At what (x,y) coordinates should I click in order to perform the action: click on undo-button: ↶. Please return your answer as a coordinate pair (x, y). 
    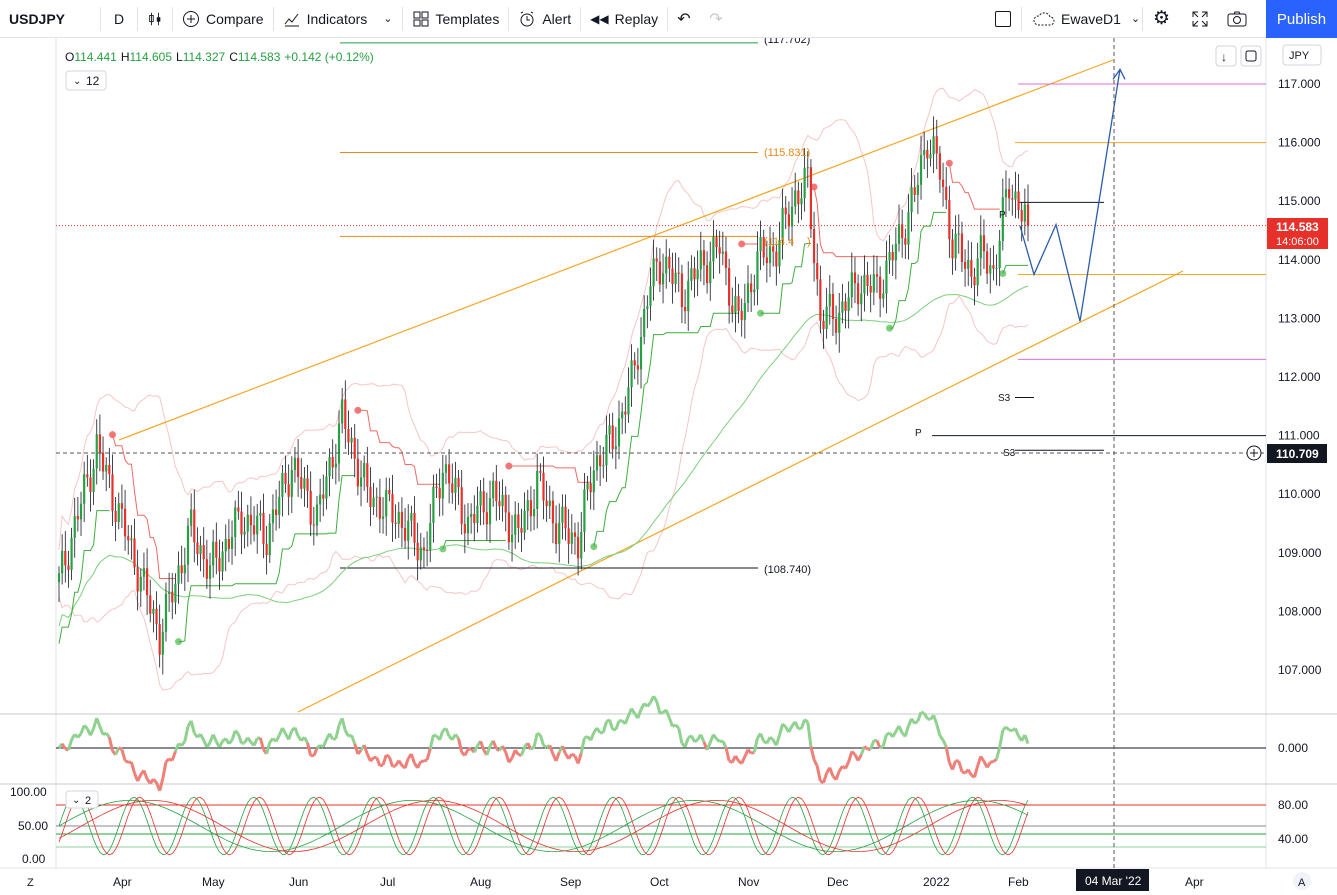
    Looking at the image, I should click on (684, 19).